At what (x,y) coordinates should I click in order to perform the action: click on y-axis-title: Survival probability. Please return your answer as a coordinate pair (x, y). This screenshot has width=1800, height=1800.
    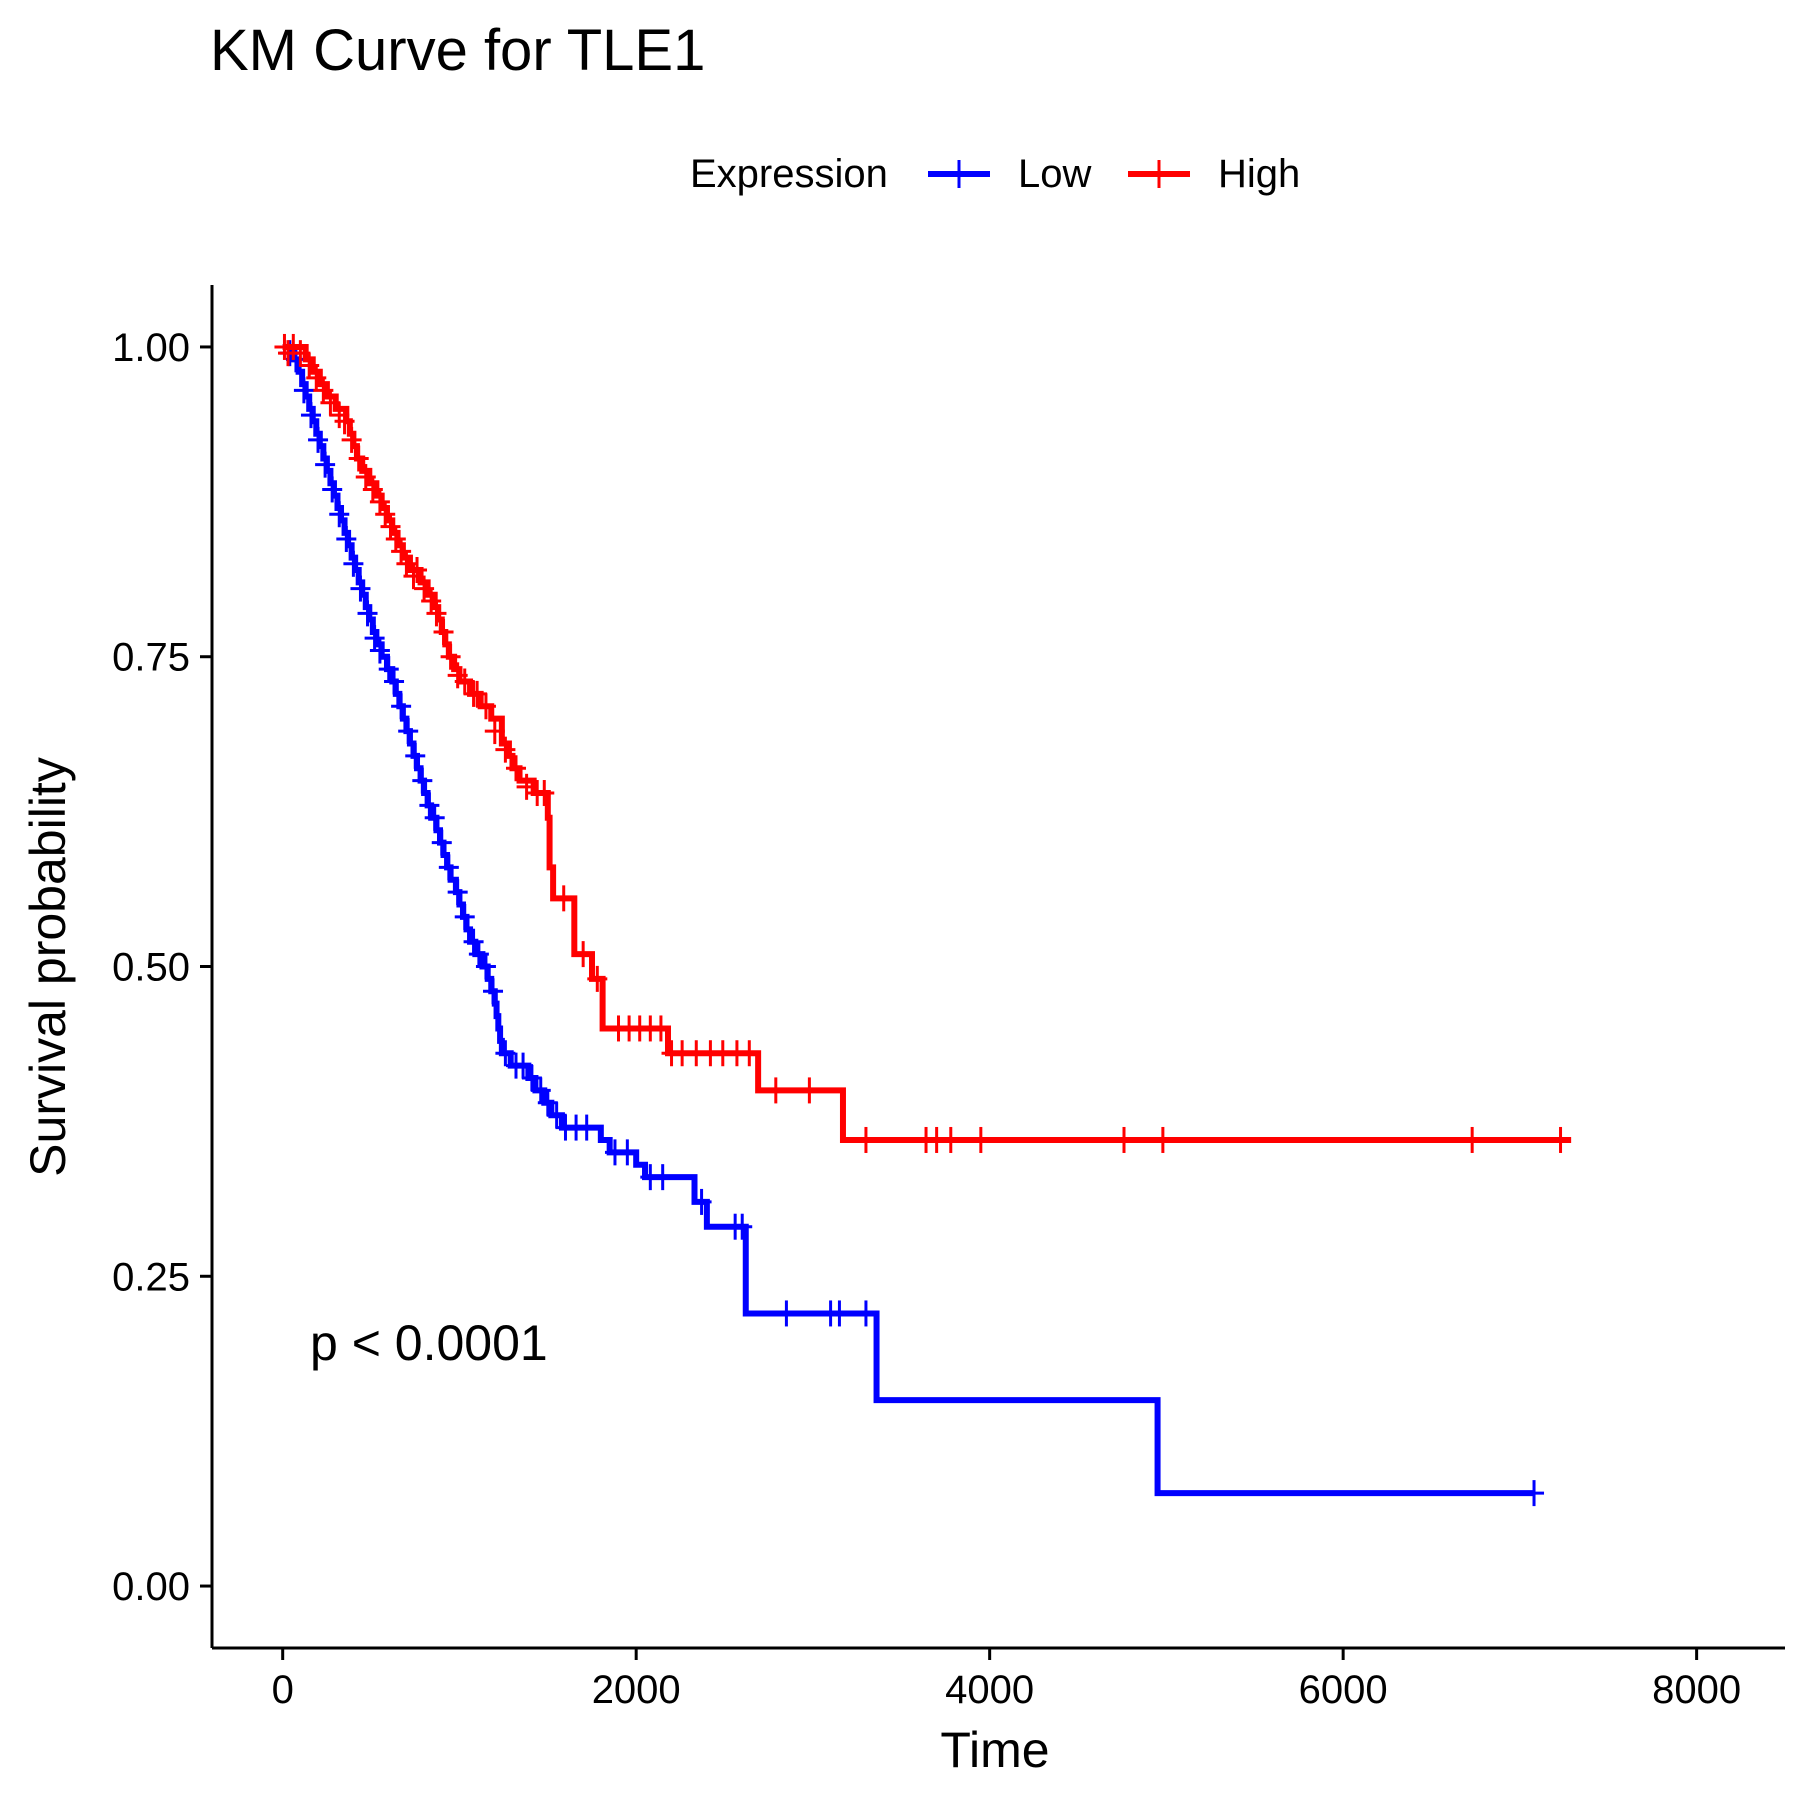
    Looking at the image, I should click on (48, 967).